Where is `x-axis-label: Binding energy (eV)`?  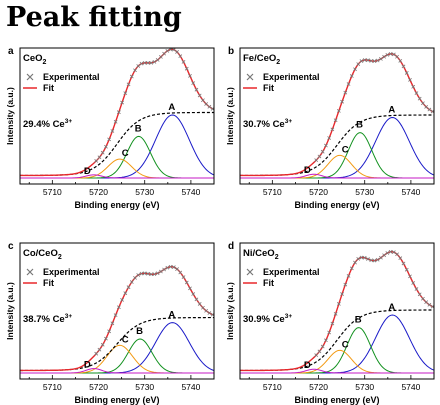
x-axis-label: Binding energy (eV) is located at coordinates (116, 205).